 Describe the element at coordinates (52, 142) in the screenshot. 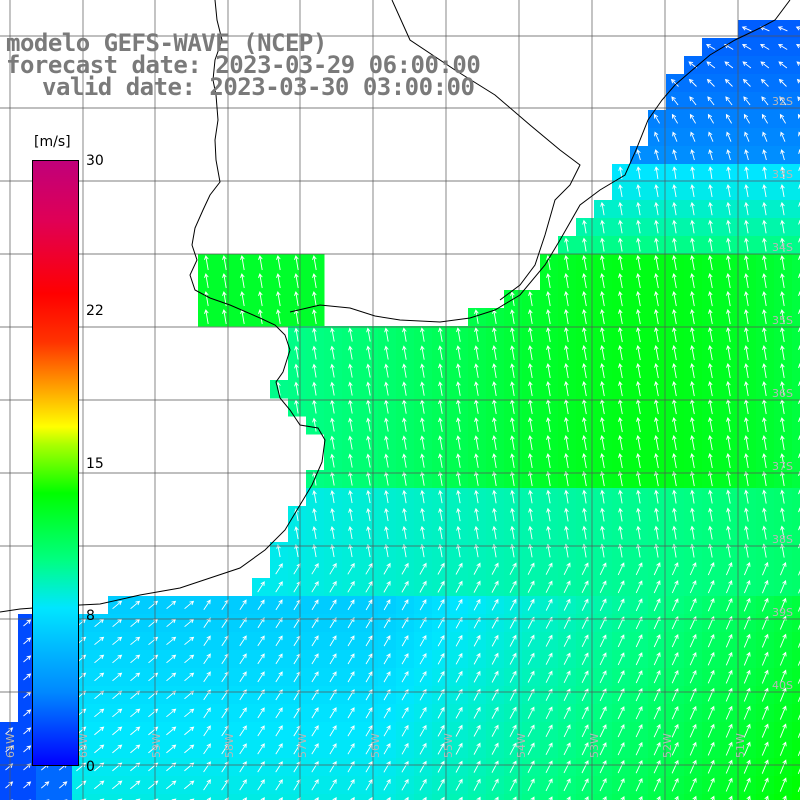

I see `colorbar-unit: [m/s]` at that location.